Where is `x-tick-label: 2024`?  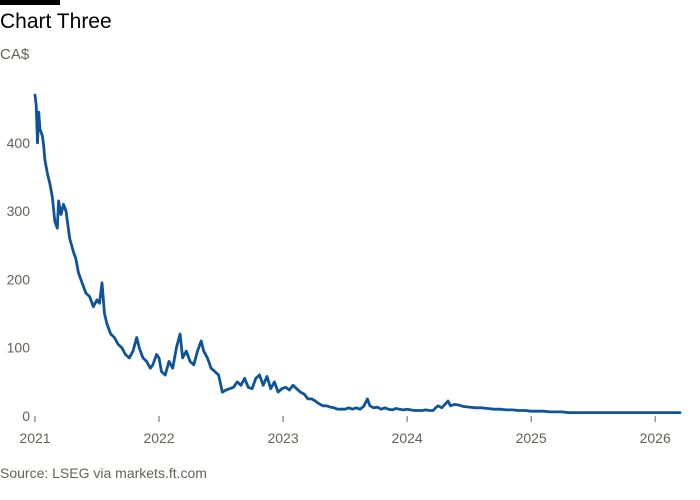
x-tick-label: 2024 is located at coordinates (407, 438).